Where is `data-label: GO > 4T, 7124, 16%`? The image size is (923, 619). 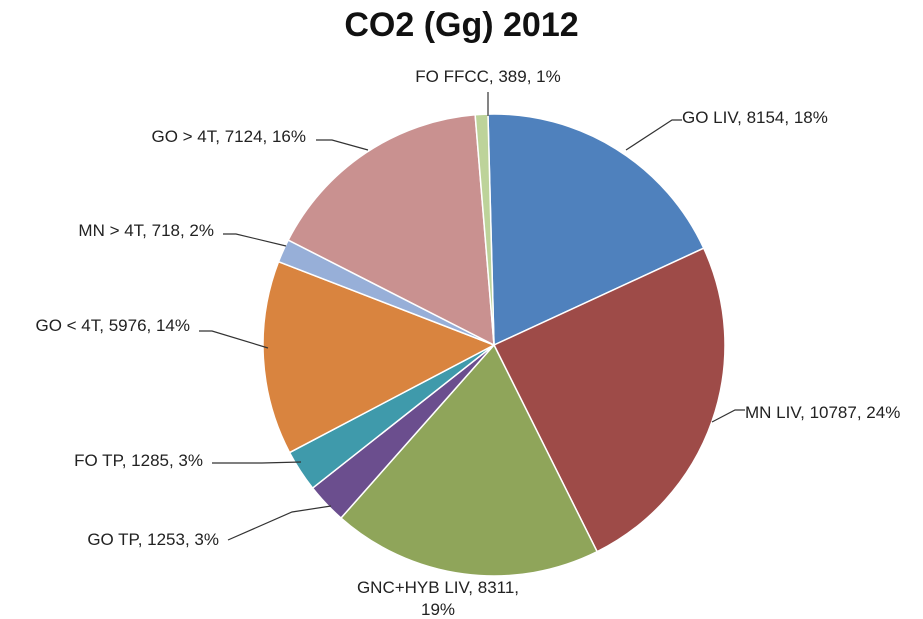 data-label: GO > 4T, 7124, 16% is located at coordinates (228, 136).